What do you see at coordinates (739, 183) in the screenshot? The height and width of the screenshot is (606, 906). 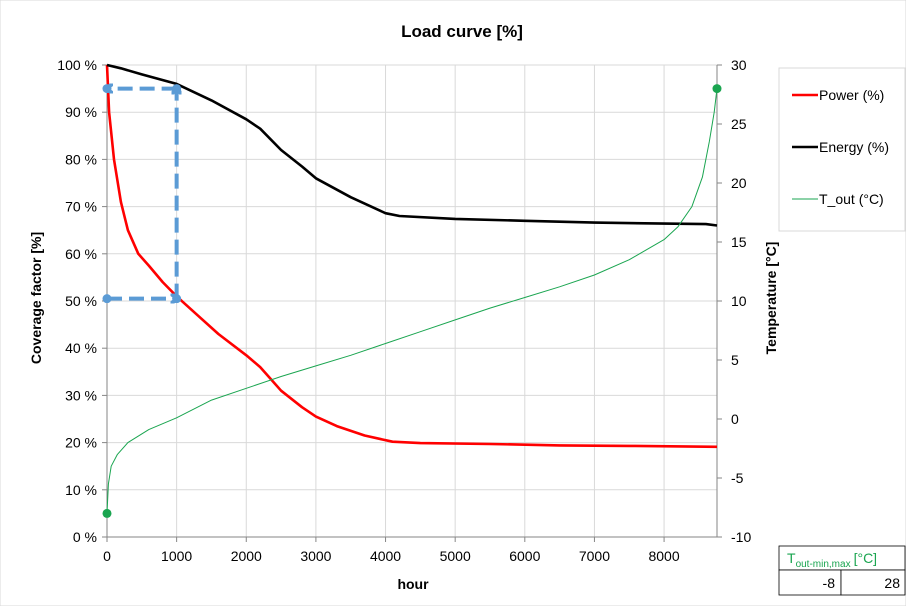 I see `y2-tick-label: 20` at bounding box center [739, 183].